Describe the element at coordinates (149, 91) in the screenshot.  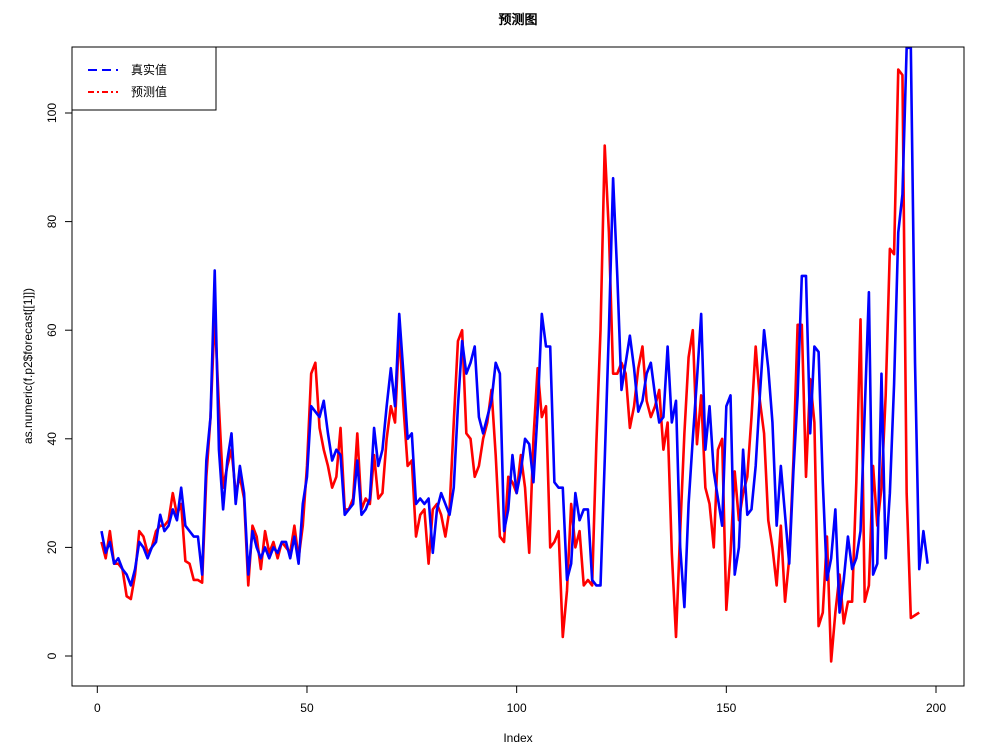
I see `legend-label-forecast: 预测值` at that location.